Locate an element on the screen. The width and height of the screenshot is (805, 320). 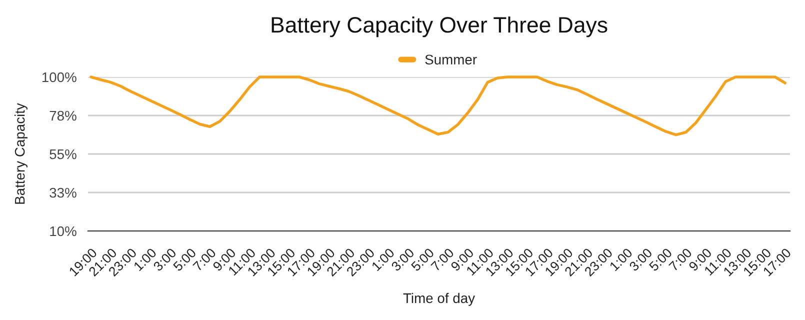
y-tick-label: 33% is located at coordinates (63, 193).